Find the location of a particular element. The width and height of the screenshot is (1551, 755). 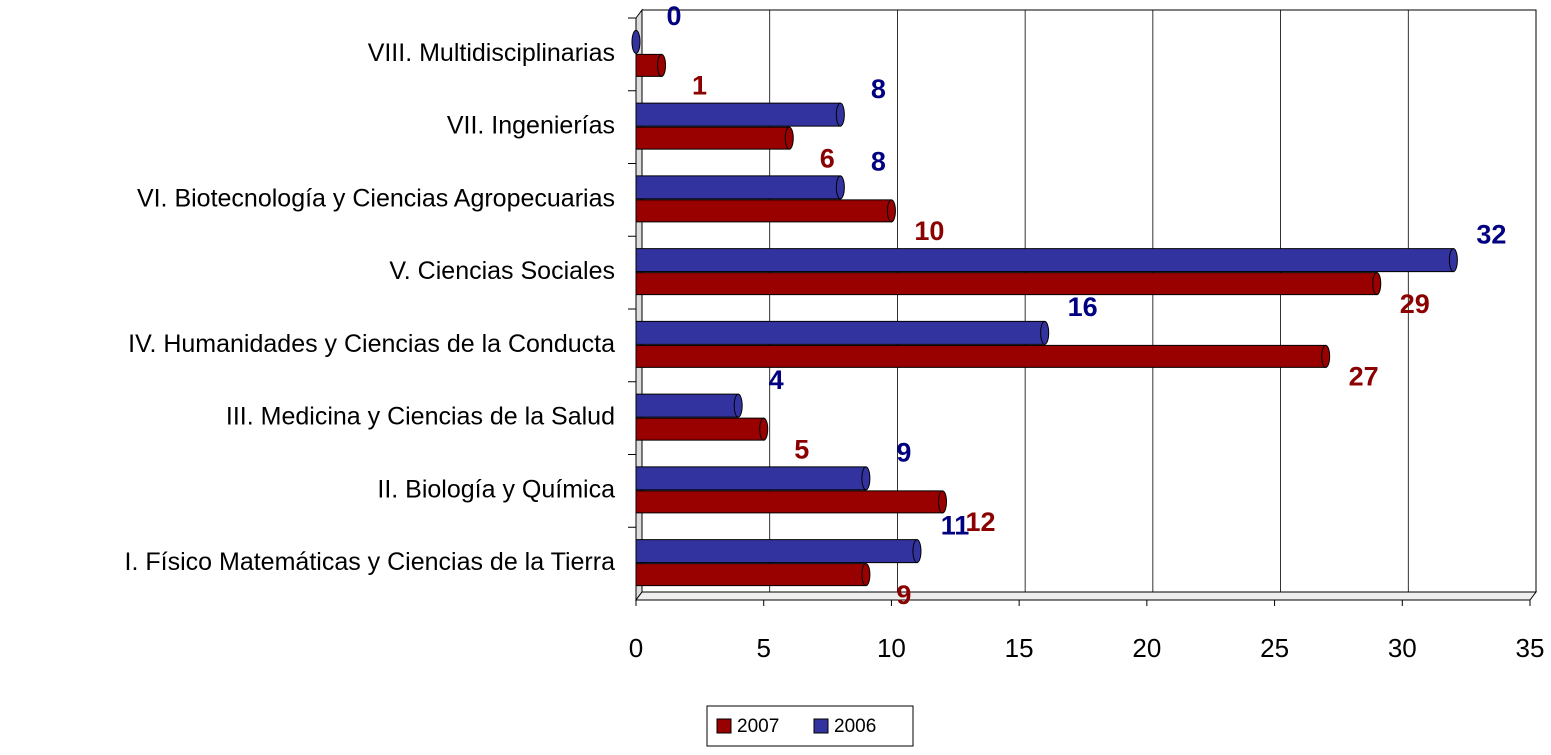

x-tick-label: 5 is located at coordinates (763, 648).